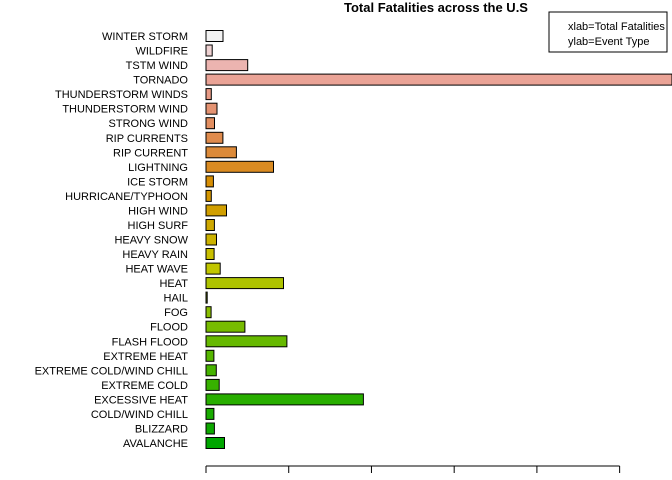 The width and height of the screenshot is (672, 480). I want to click on category-label: AVALANCHE, so click(155, 444).